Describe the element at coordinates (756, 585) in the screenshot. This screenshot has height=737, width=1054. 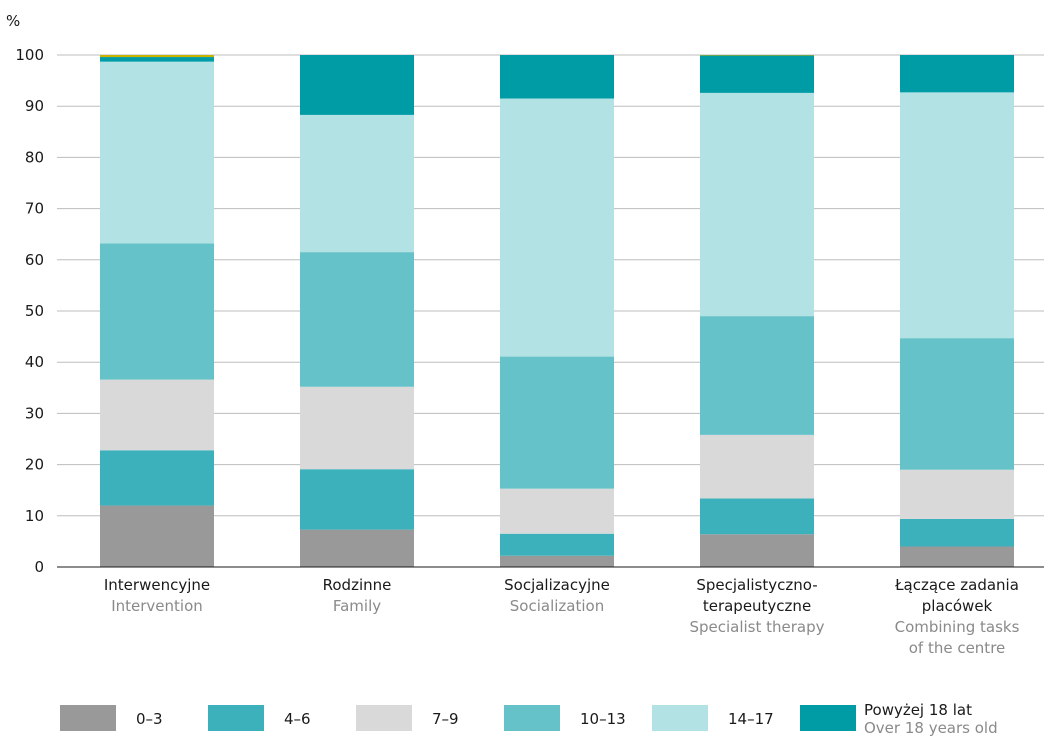
I see `x-category-label: Specjalistyczno-` at that location.